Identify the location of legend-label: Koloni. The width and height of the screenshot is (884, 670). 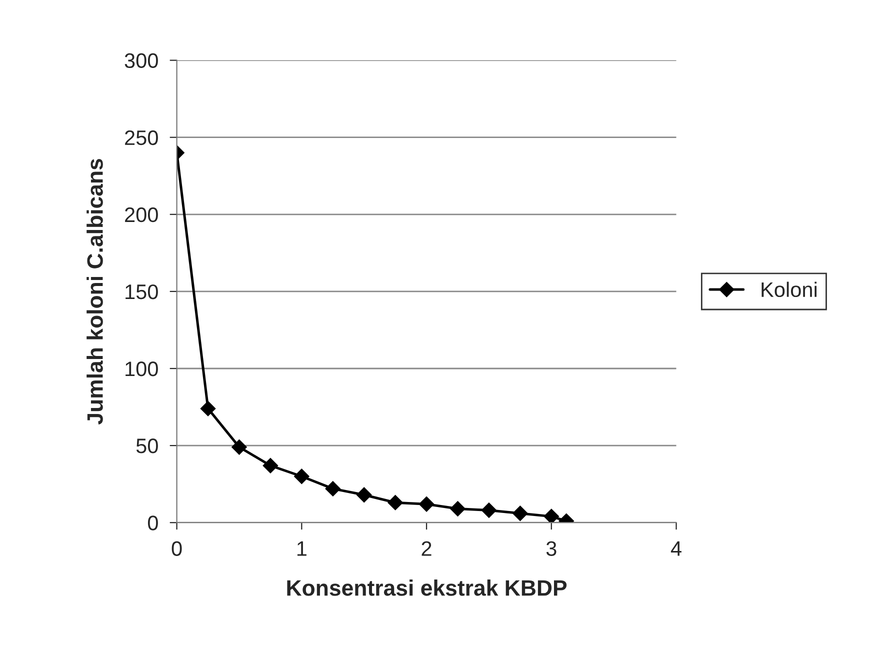
(789, 290).